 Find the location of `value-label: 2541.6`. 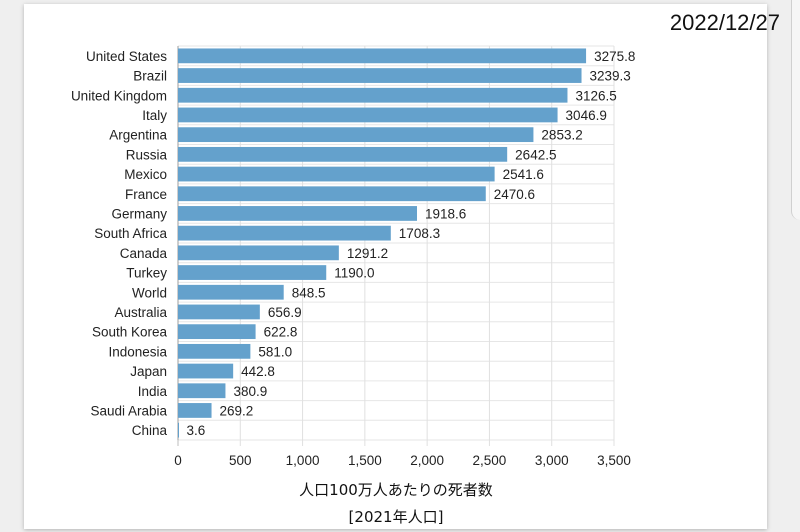

value-label: 2541.6 is located at coordinates (523, 174).